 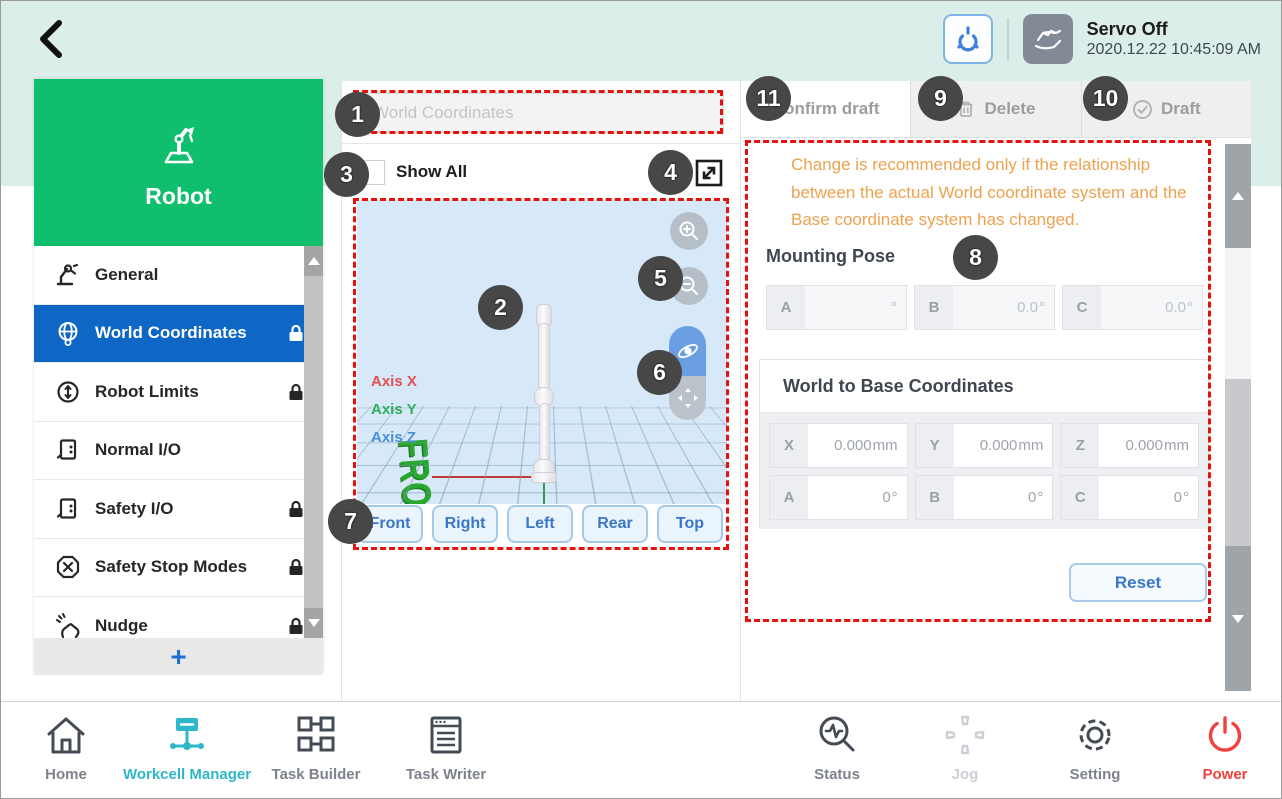 What do you see at coordinates (127, 274) in the screenshot?
I see `sidebar-item-label: General` at bounding box center [127, 274].